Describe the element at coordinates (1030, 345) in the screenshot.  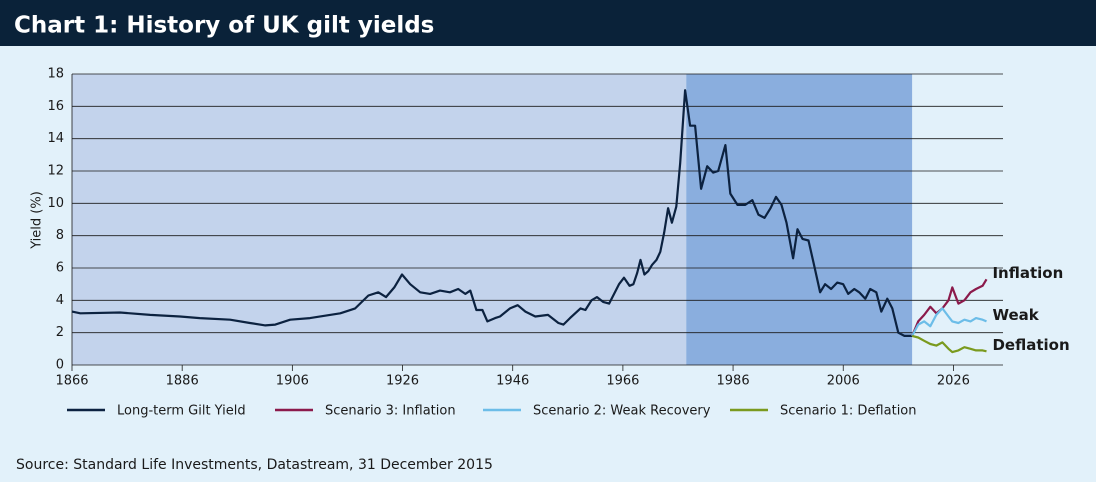
I see `end-label: Deflation` at that location.